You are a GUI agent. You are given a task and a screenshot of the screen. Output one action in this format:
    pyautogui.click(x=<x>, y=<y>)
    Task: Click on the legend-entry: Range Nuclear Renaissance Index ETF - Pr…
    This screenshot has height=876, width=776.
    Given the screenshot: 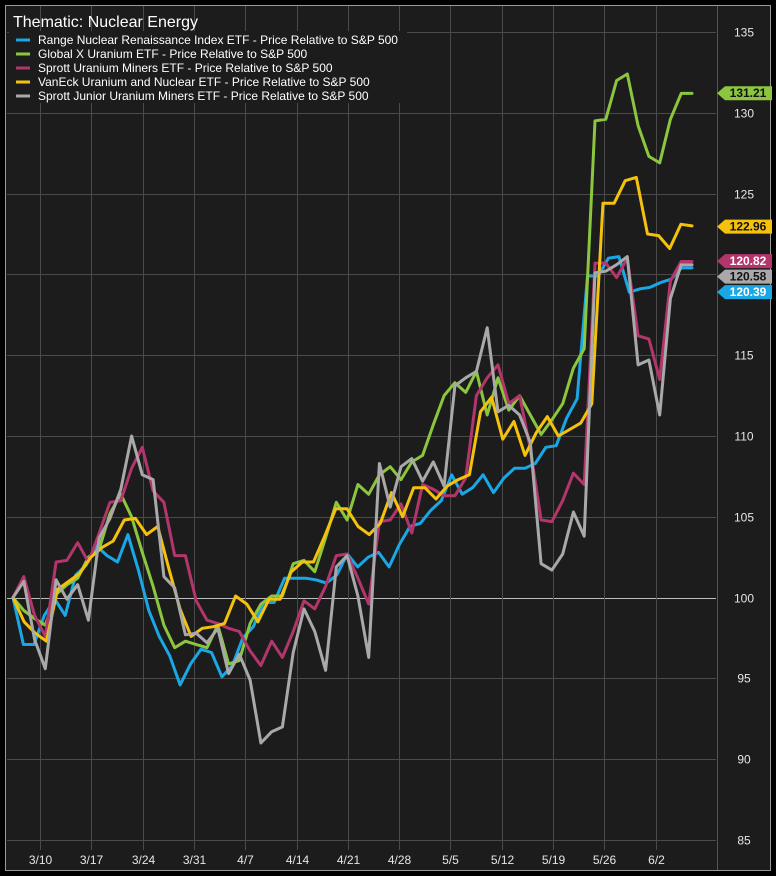 What is the action you would take?
    pyautogui.click(x=218, y=40)
    